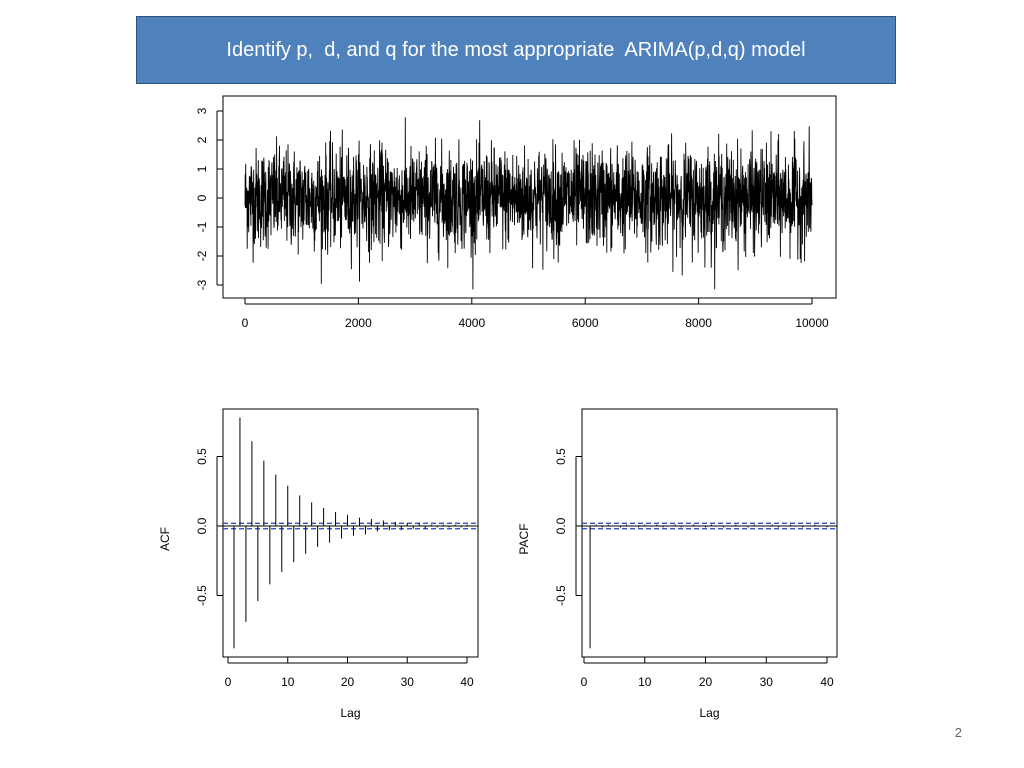  What do you see at coordinates (524, 538) in the screenshot?
I see `y-axis-label: PACF` at bounding box center [524, 538].